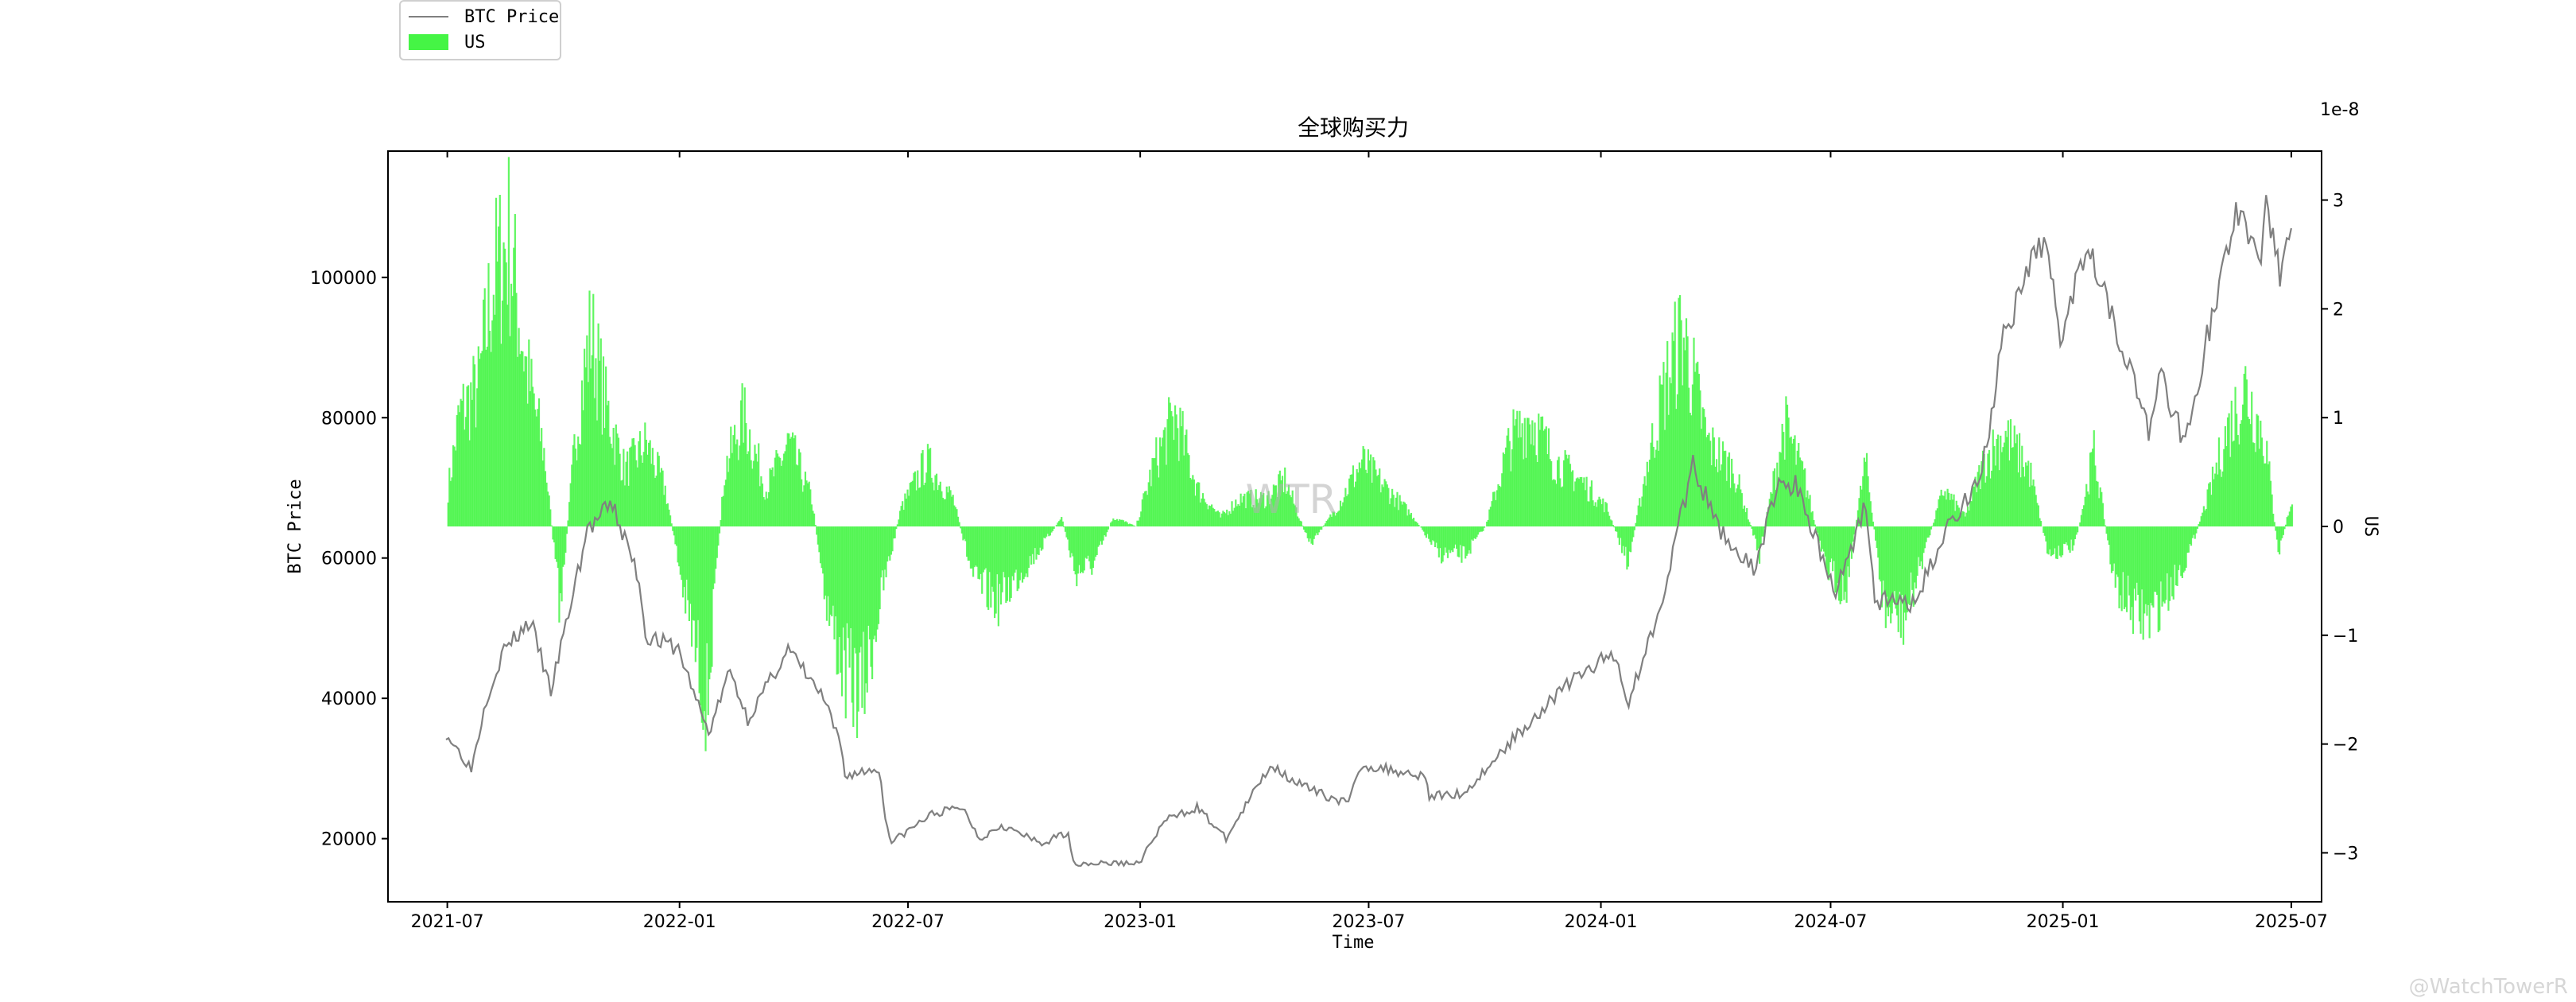  What do you see at coordinates (2338, 419) in the screenshot?
I see `y-right-tick-label: 1` at bounding box center [2338, 419].